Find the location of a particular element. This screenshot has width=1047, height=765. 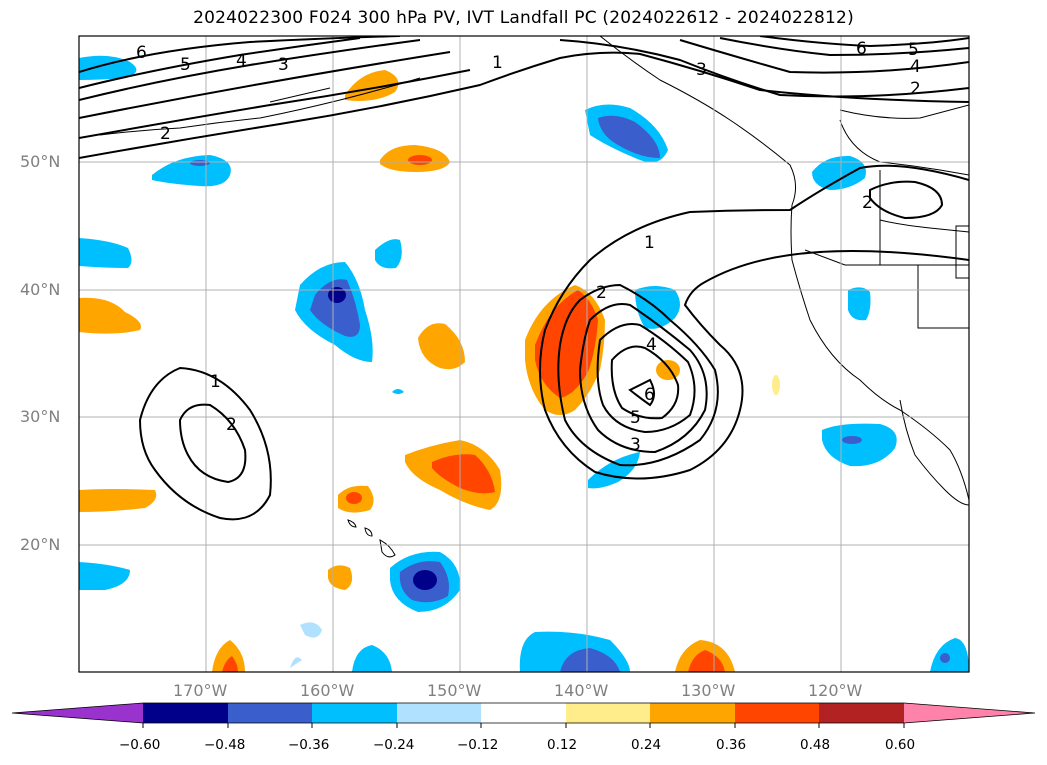

colorbar-tick-label: 0.36 is located at coordinates (731, 745).